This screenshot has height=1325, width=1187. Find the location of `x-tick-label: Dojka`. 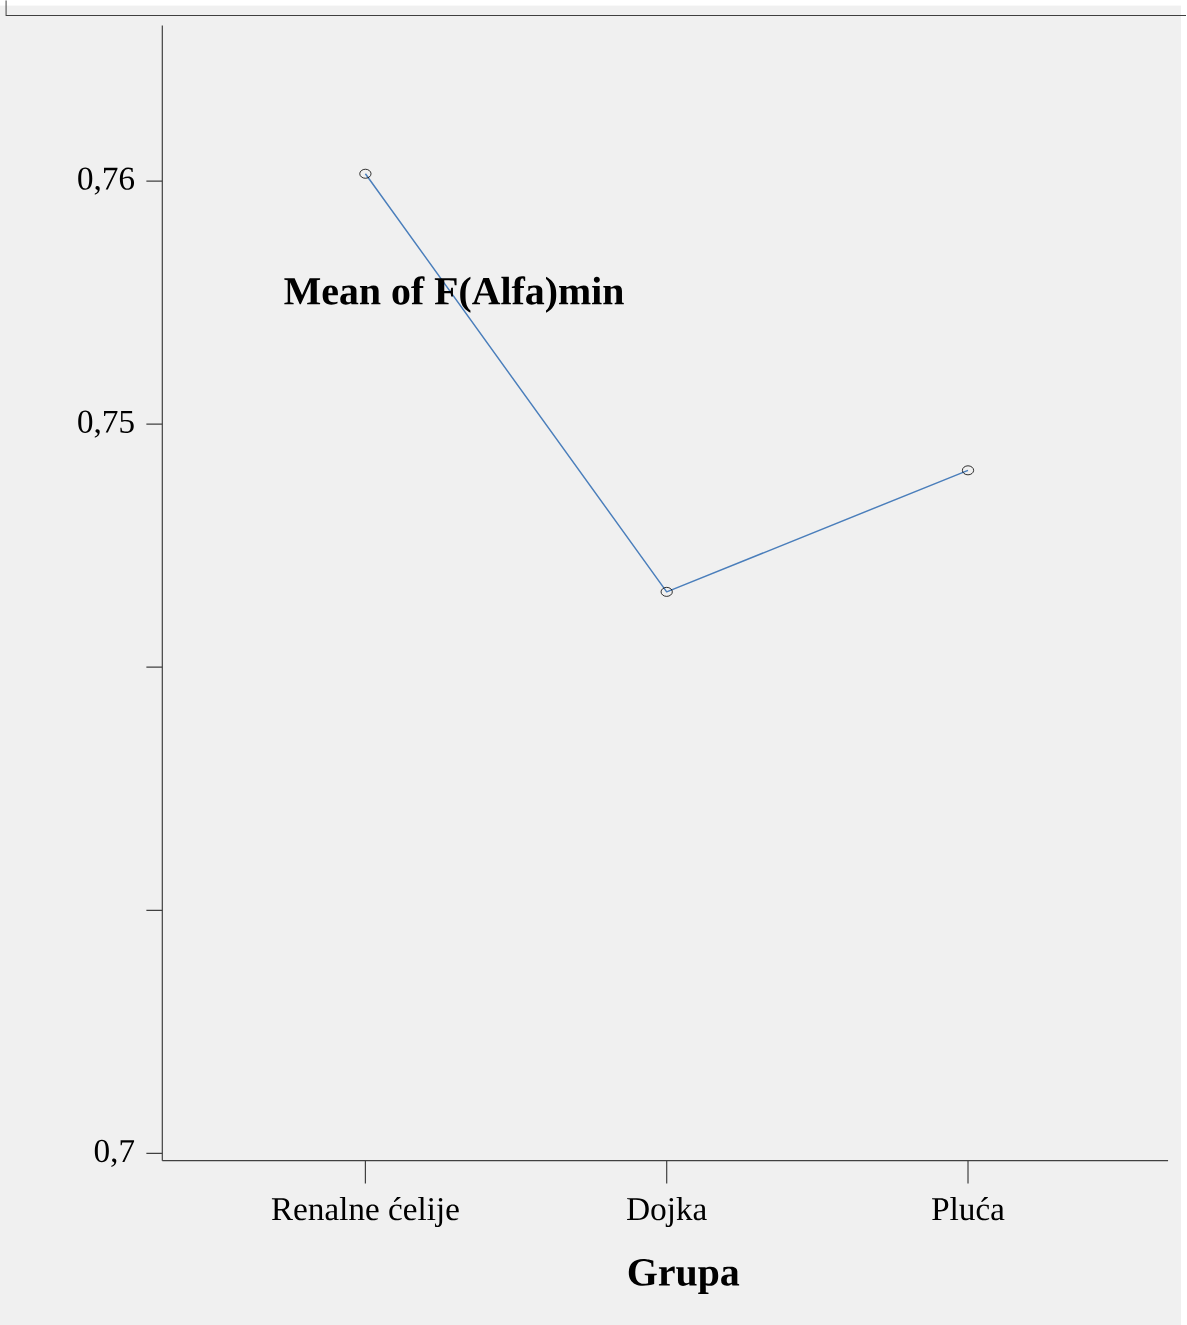

x-tick-label: Dojka is located at coordinates (667, 1212).